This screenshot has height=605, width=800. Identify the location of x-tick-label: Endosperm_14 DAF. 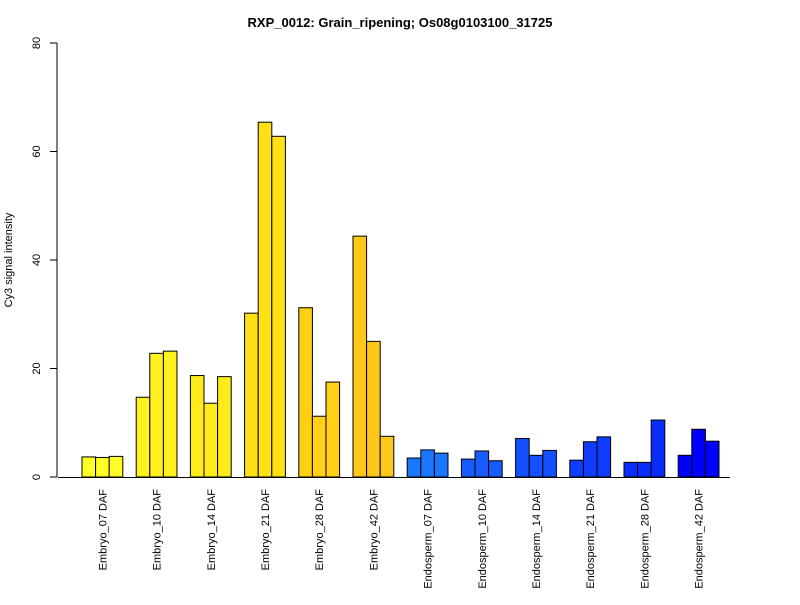
(537, 539).